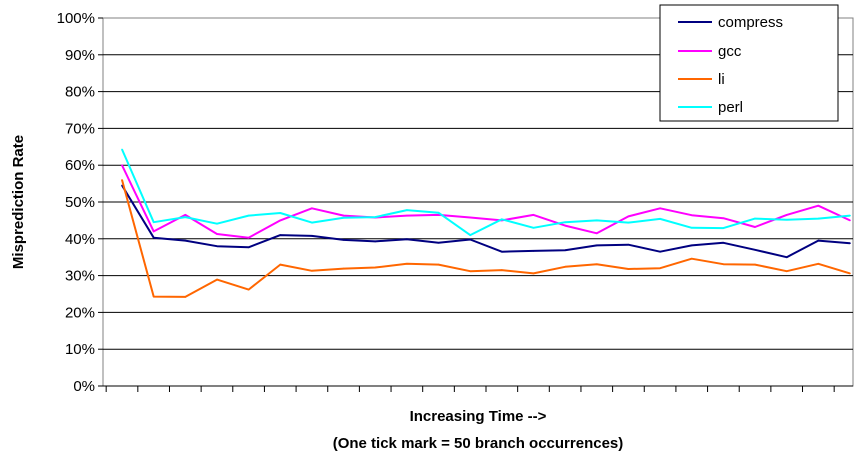 The height and width of the screenshot is (462, 859). What do you see at coordinates (80, 276) in the screenshot?
I see `y-tick-label-30: 30%` at bounding box center [80, 276].